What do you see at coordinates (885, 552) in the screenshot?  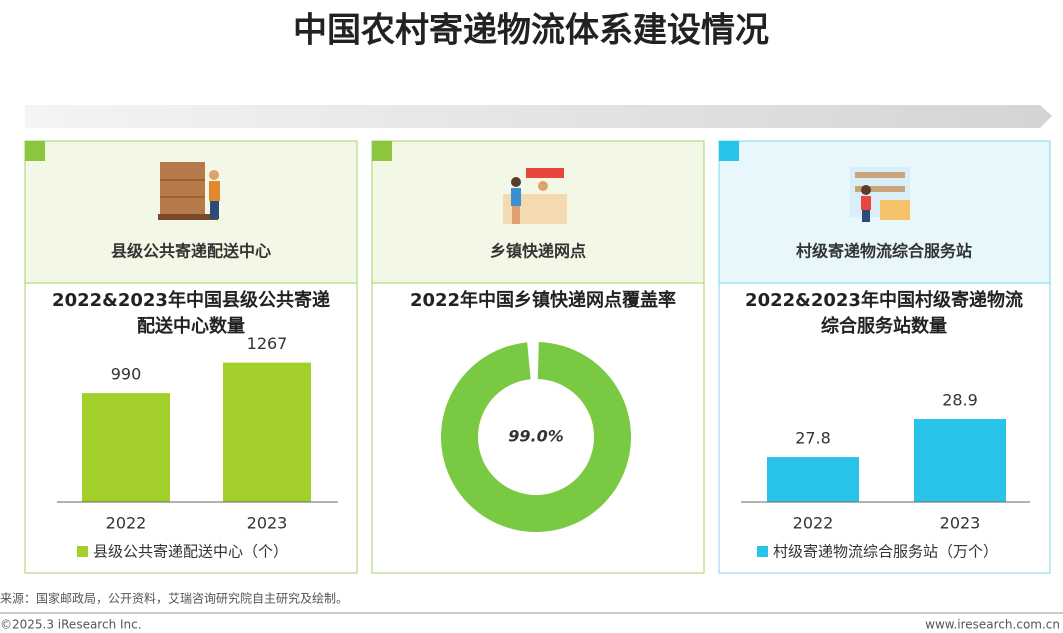 I see `legend-label: 村级寄递物流综合服务站（万个）` at bounding box center [885, 552].